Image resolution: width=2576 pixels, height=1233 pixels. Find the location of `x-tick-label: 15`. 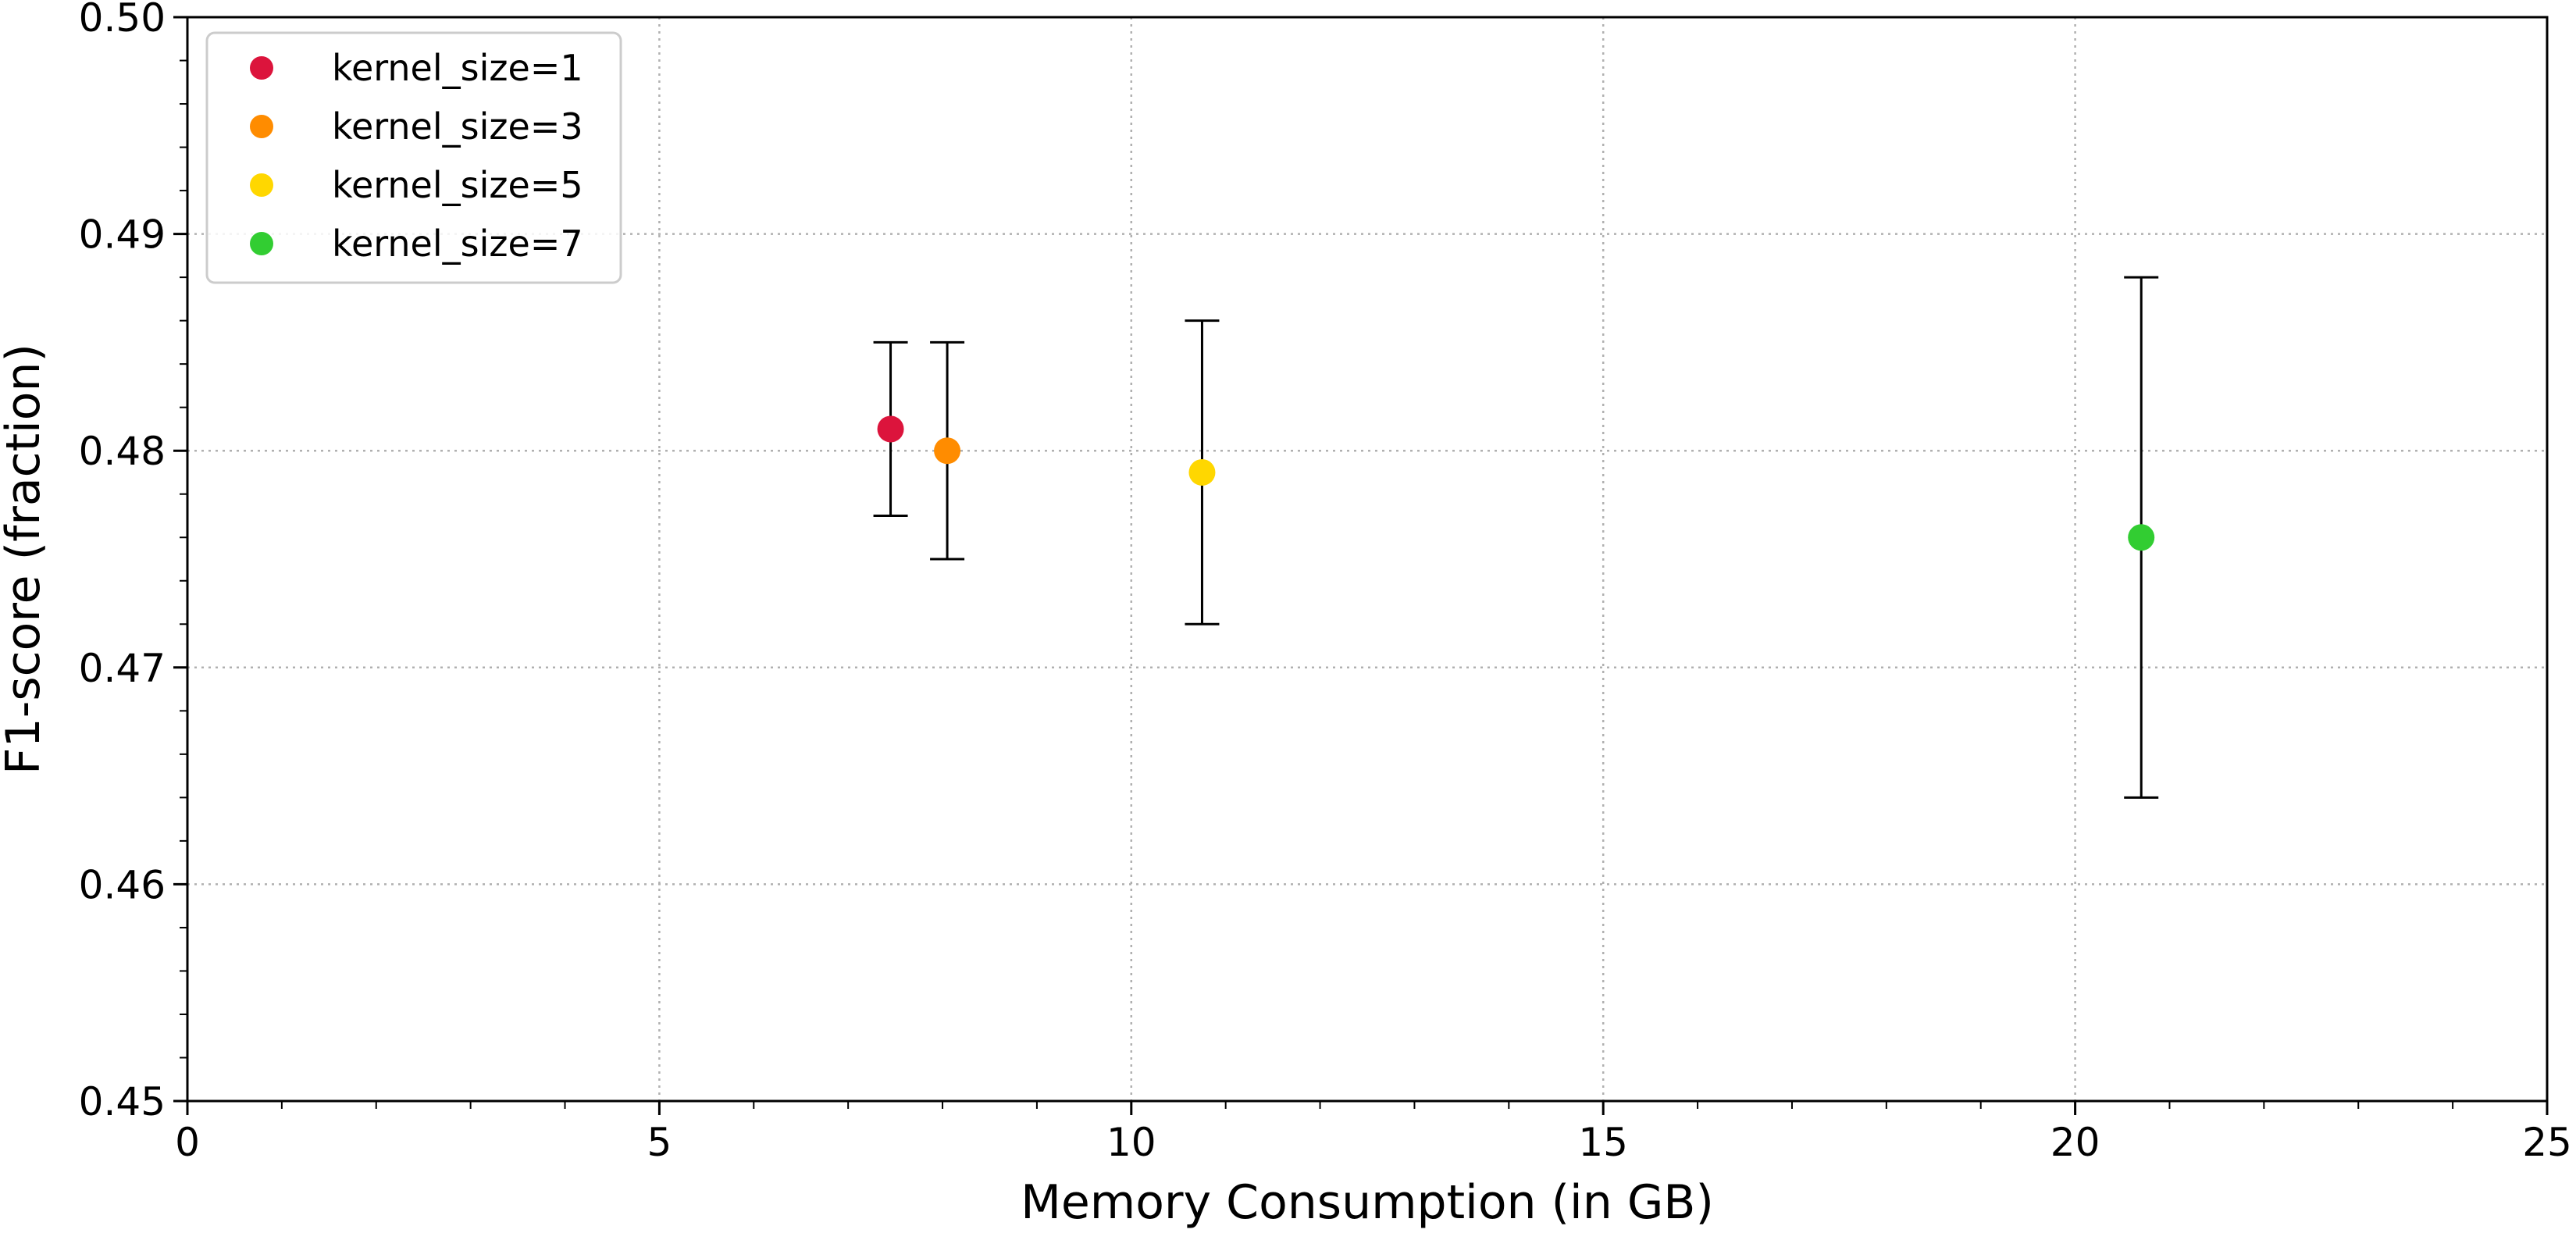

x-tick-label: 15 is located at coordinates (1603, 1142).